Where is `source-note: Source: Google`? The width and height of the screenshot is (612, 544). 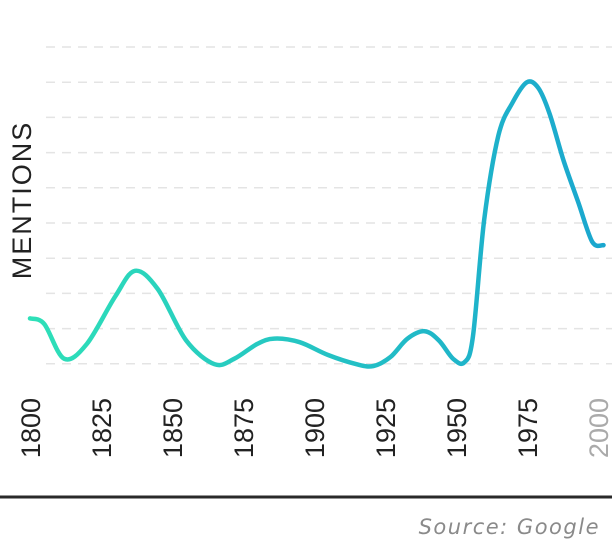
source-note: Source: Google is located at coordinates (509, 527).